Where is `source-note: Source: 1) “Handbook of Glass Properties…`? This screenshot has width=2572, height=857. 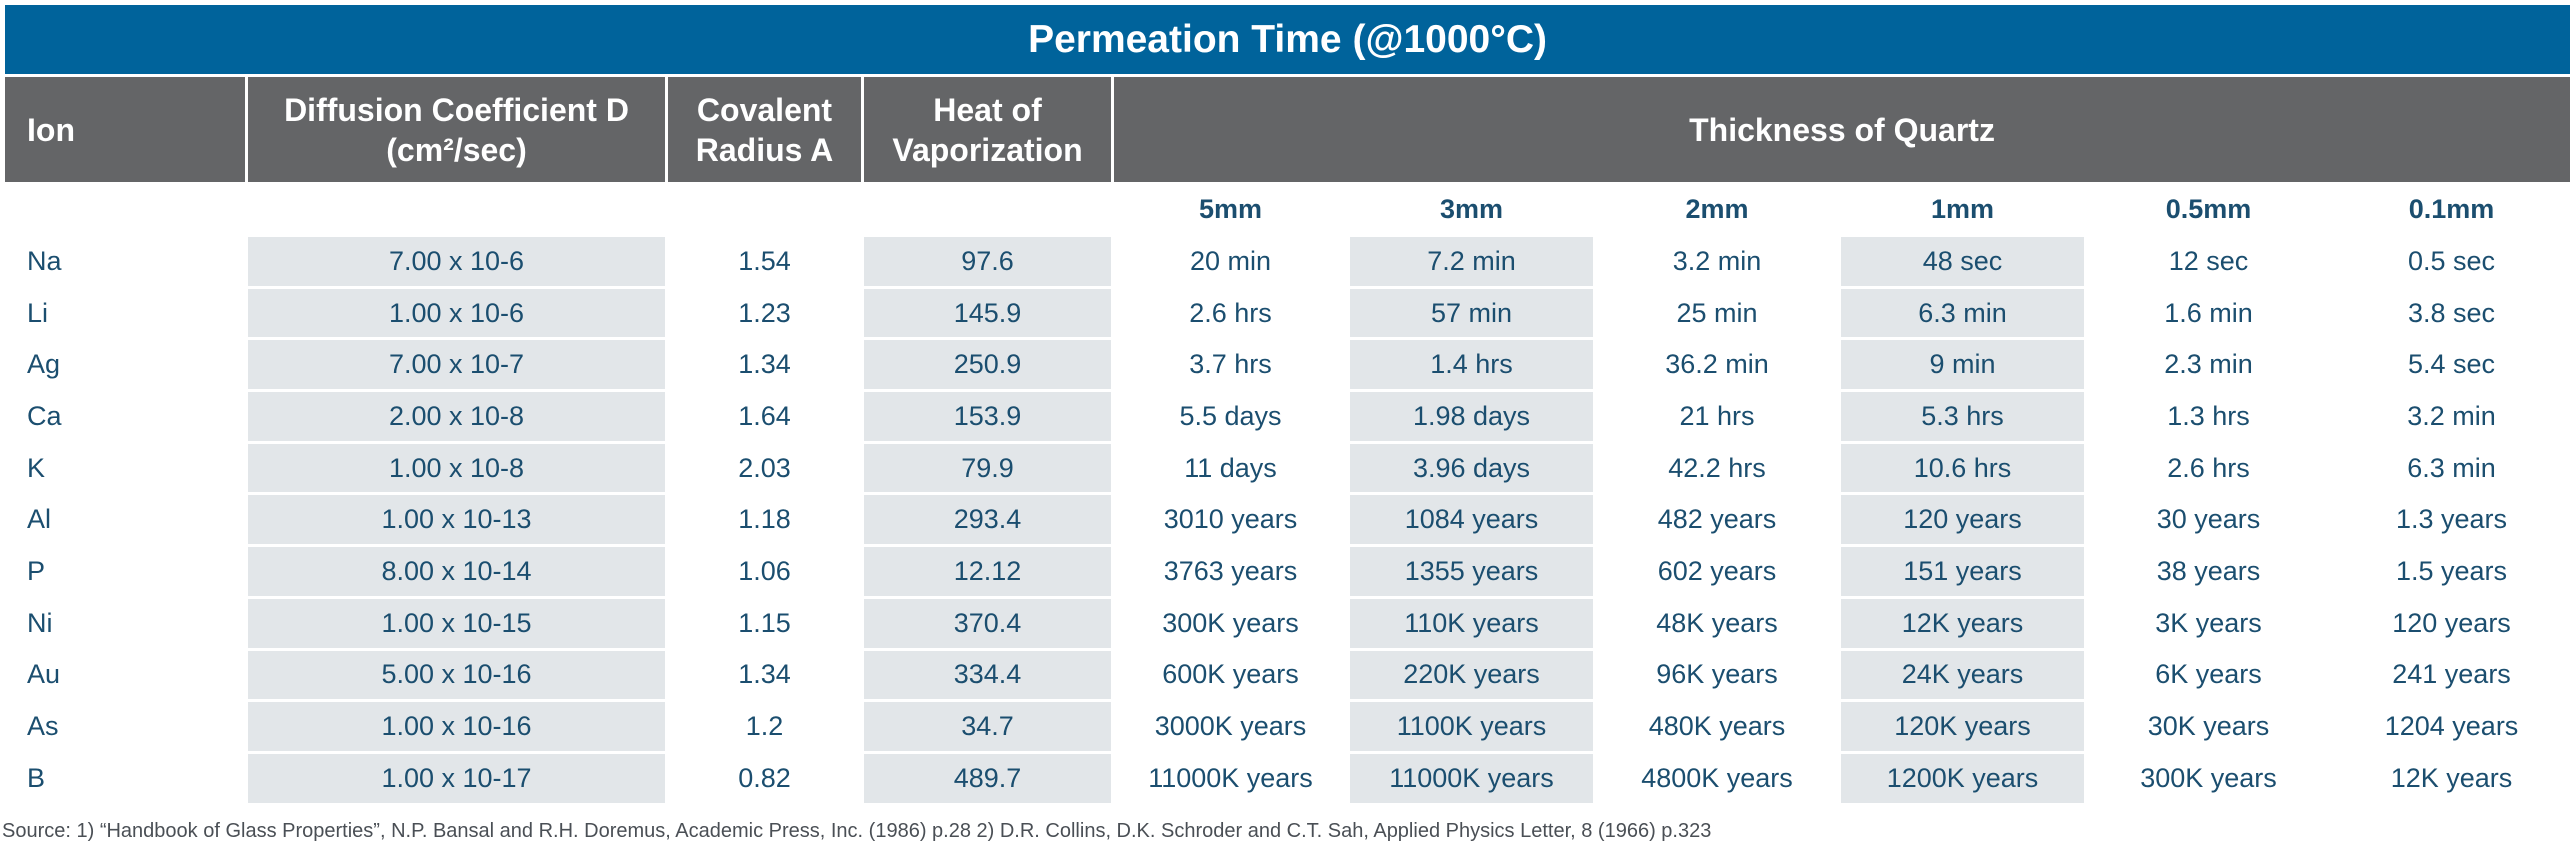 source-note: Source: 1) “Handbook of Glass Properties… is located at coordinates (857, 831).